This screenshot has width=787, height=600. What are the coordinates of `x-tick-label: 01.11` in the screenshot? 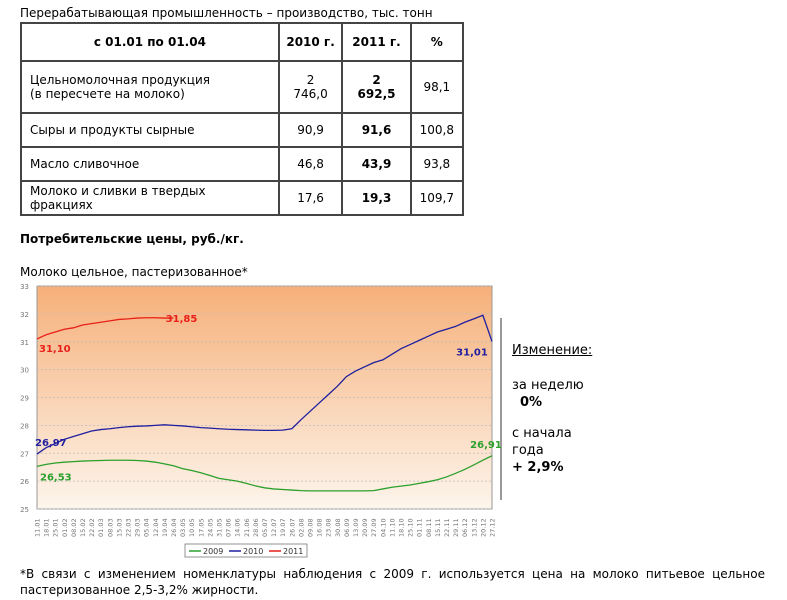 It's located at (420, 527).